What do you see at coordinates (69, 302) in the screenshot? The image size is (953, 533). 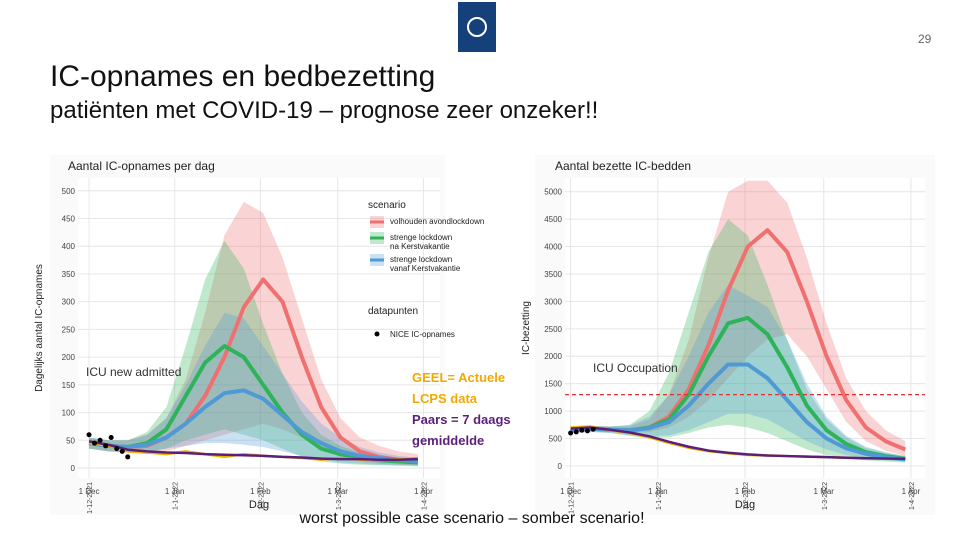 I see `y-tick-label: 300` at bounding box center [69, 302].